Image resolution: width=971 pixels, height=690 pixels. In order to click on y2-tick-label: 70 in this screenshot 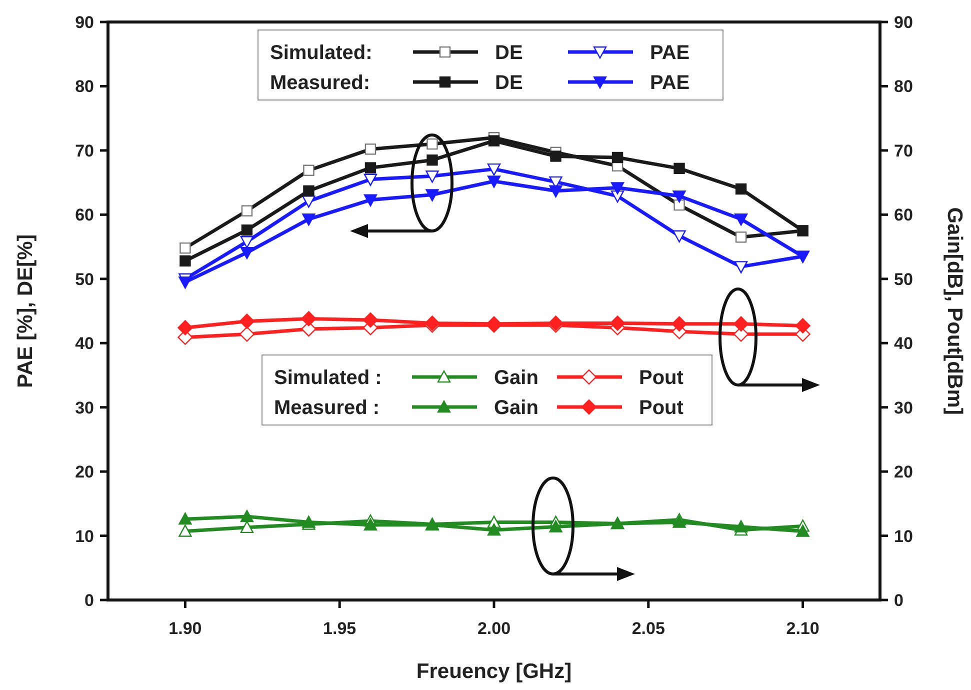, I will do `click(903, 150)`.